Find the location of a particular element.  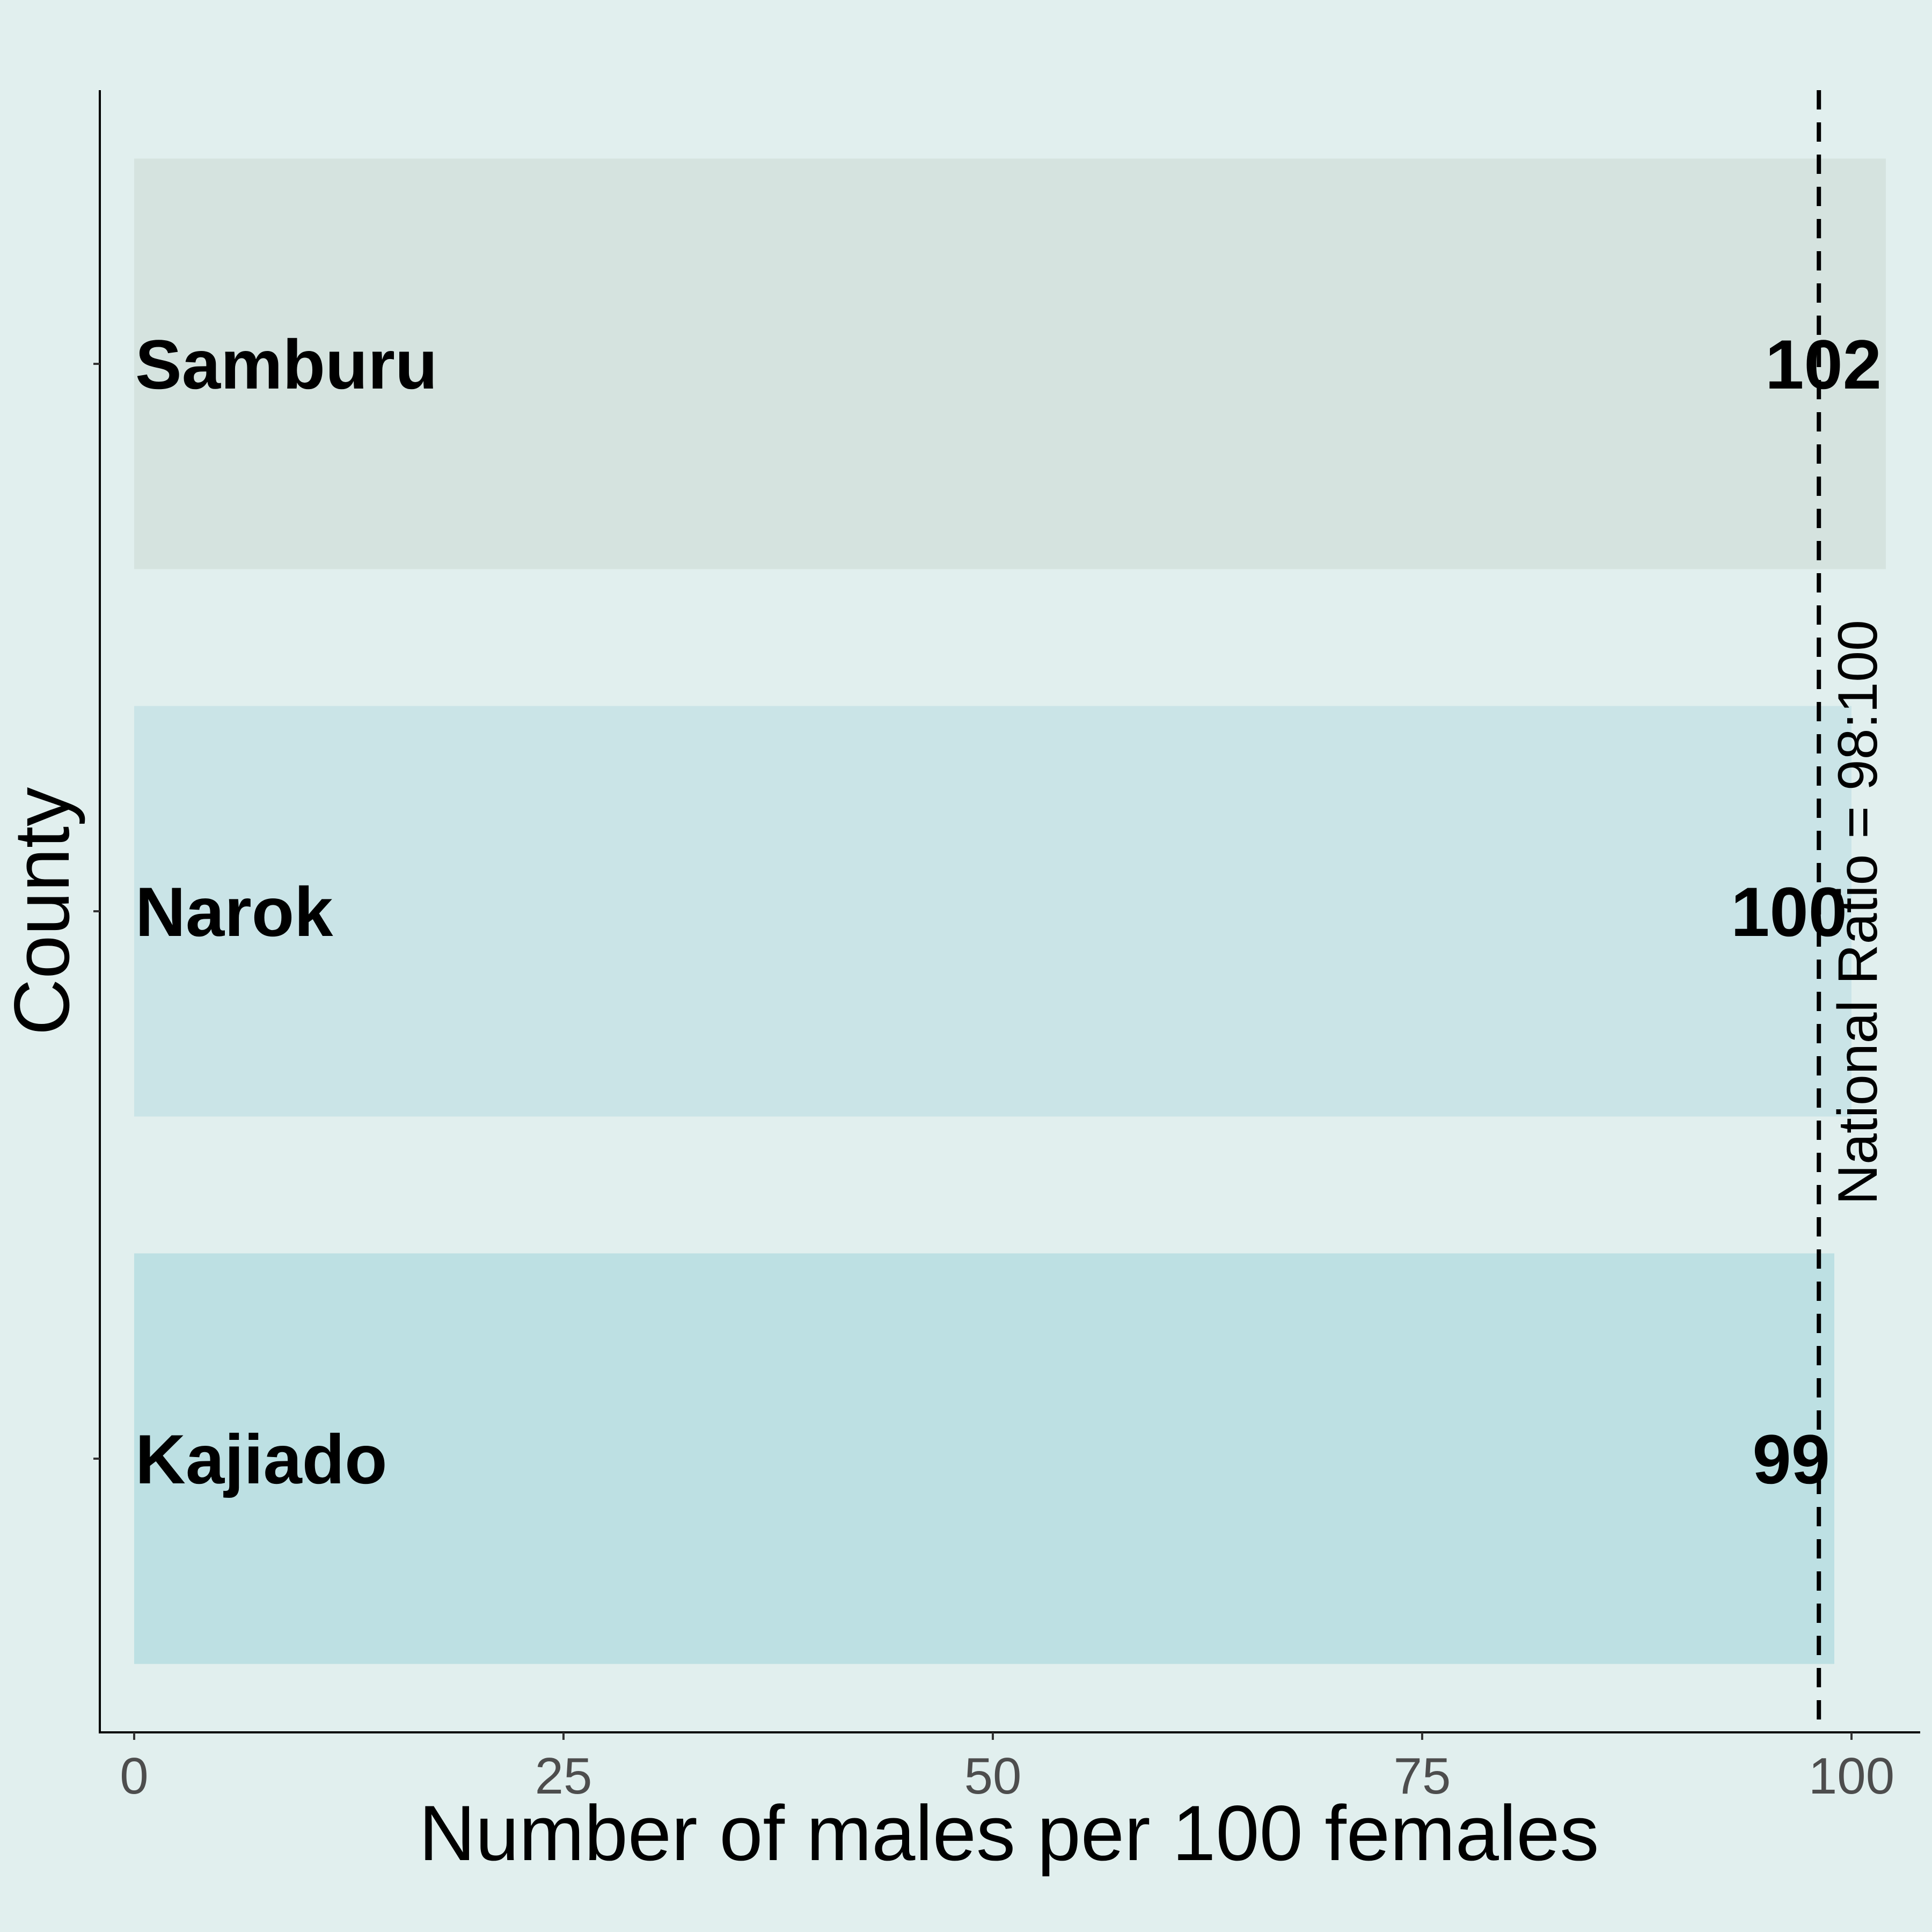

x-tick-label: 75 is located at coordinates (1422, 1776).